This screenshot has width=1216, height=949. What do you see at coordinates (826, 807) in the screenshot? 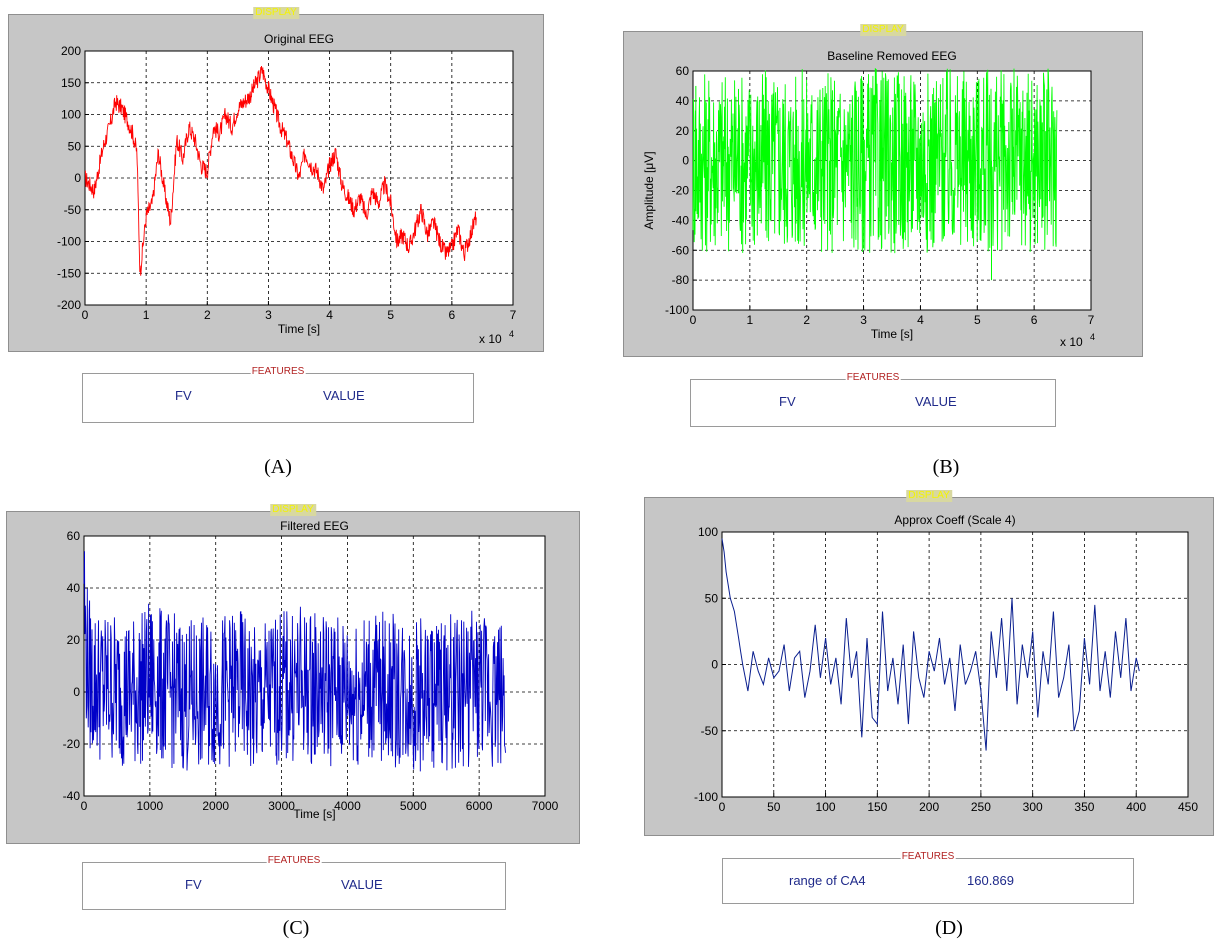
I see `x-tick-label: 100` at bounding box center [826, 807].